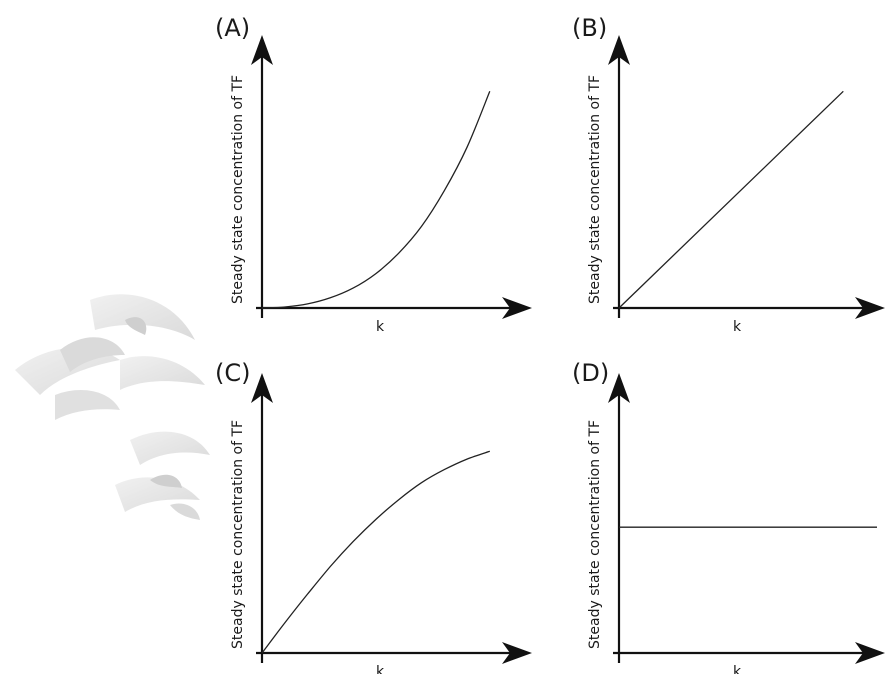 This screenshot has width=887, height=674. Describe the element at coordinates (590, 373) in the screenshot. I see `panel-label: (D)` at that location.